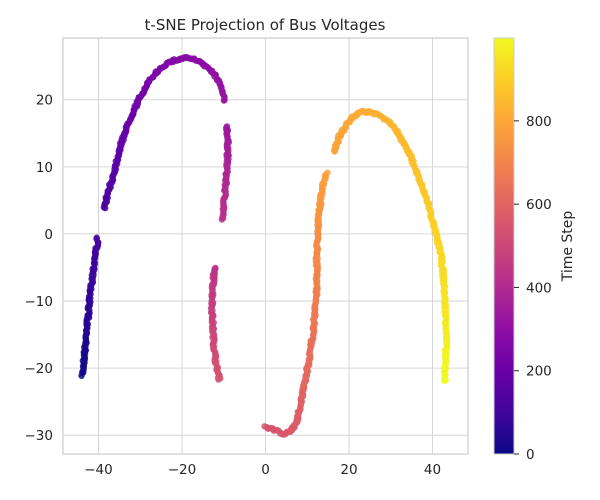 The width and height of the screenshot is (600, 500). I want to click on x-axis-ticks: −40 −20 0 20 40, so click(262, 470).